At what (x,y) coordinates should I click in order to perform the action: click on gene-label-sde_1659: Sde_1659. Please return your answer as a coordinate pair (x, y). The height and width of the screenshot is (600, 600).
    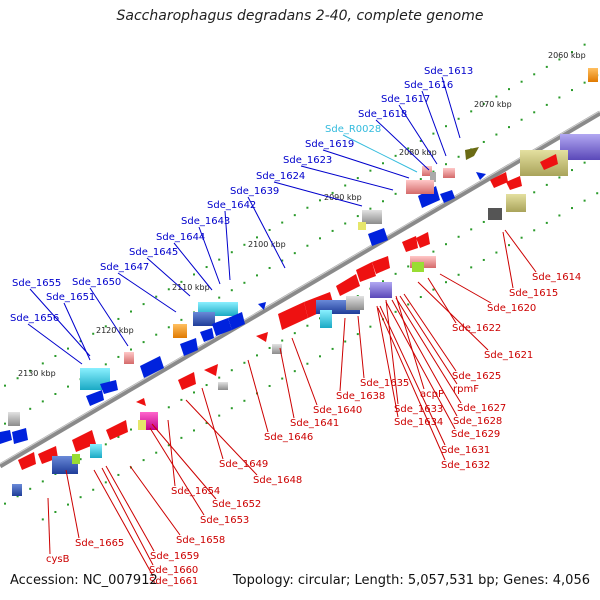
    Looking at the image, I should click on (174, 556).